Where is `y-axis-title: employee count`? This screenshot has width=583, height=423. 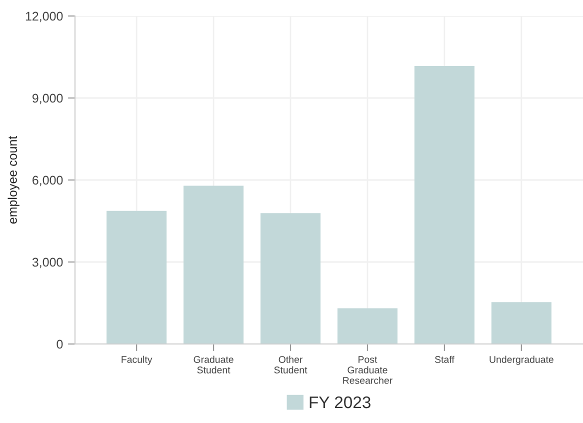 y-axis-title: employee count is located at coordinates (14, 180).